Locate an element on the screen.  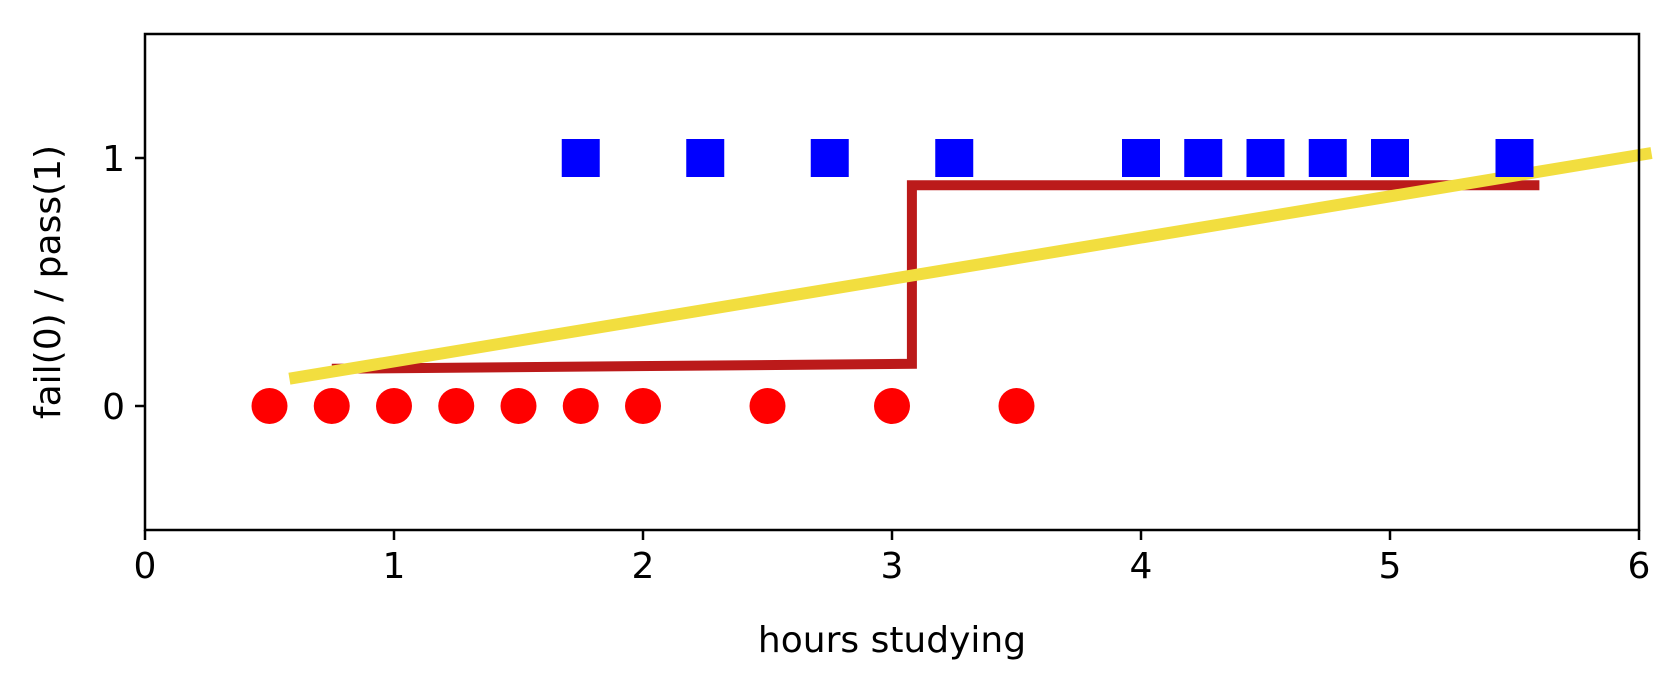
x-tick-label: 5 is located at coordinates (1390, 566).